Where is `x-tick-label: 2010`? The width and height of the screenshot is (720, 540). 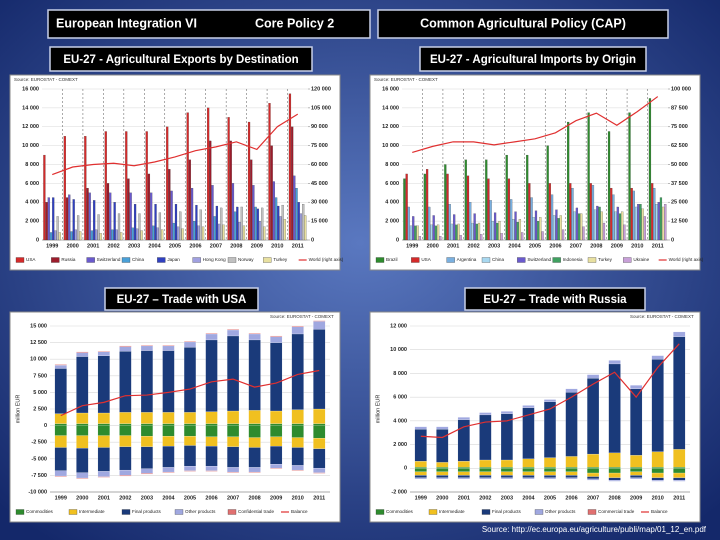
x-tick-label: 2010 is located at coordinates (298, 498).